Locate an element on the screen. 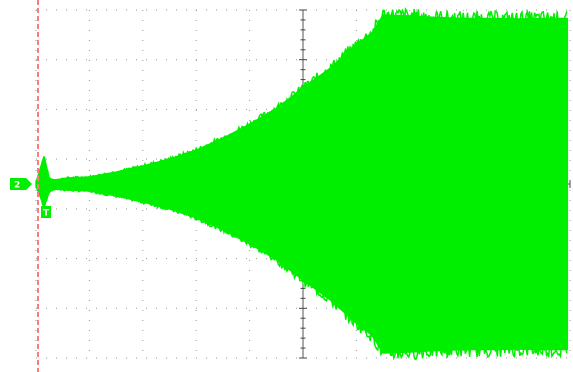 This screenshot has width=573, height=372. trigger-marker-label: T is located at coordinates (46, 214).